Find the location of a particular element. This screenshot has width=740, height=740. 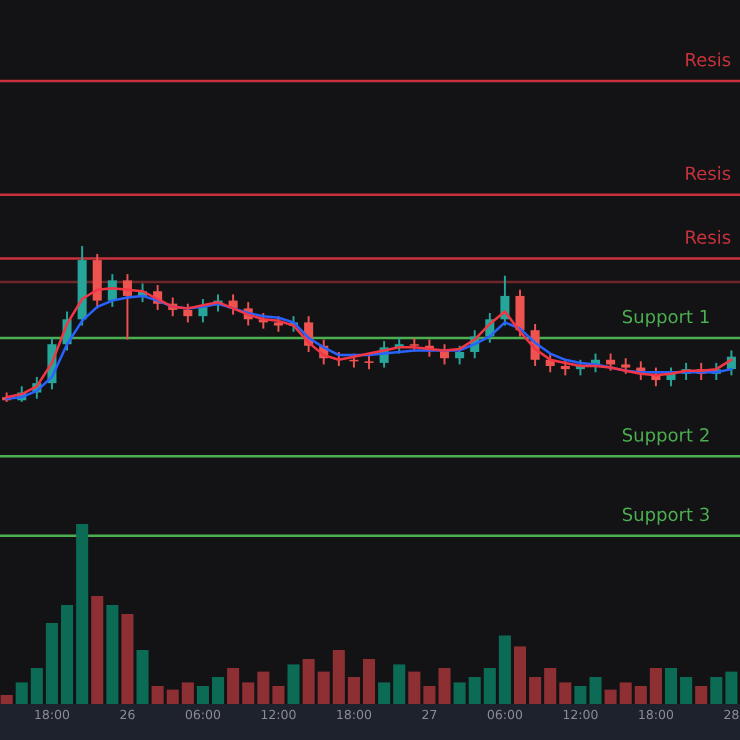

ref-line-label: Support 3 is located at coordinates (665, 516).